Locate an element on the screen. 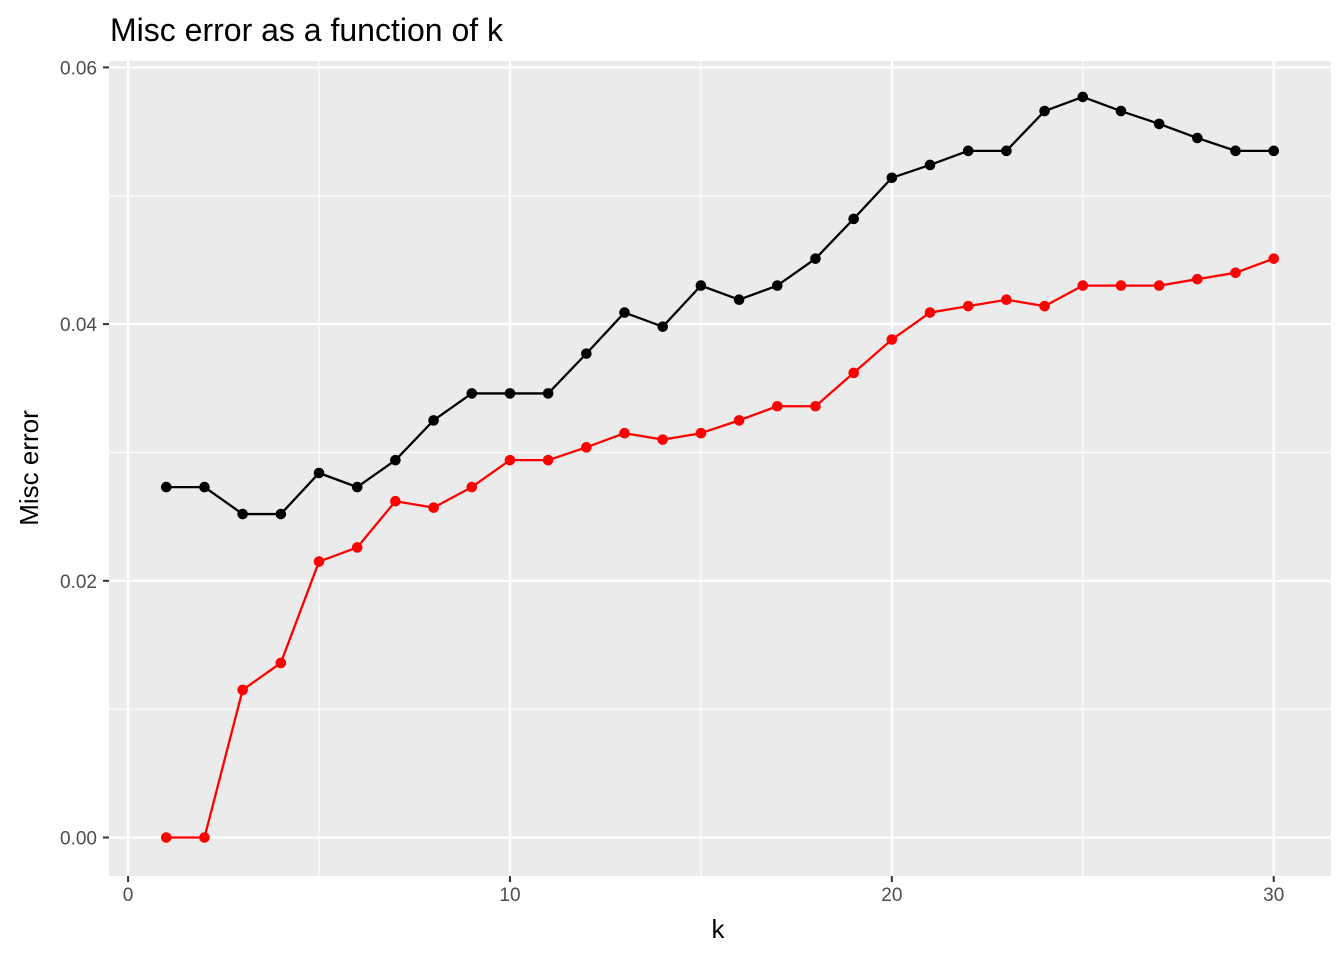 Image resolution: width=1344 pixels, height=960 pixels. x-tick-label: 10 is located at coordinates (509, 895).